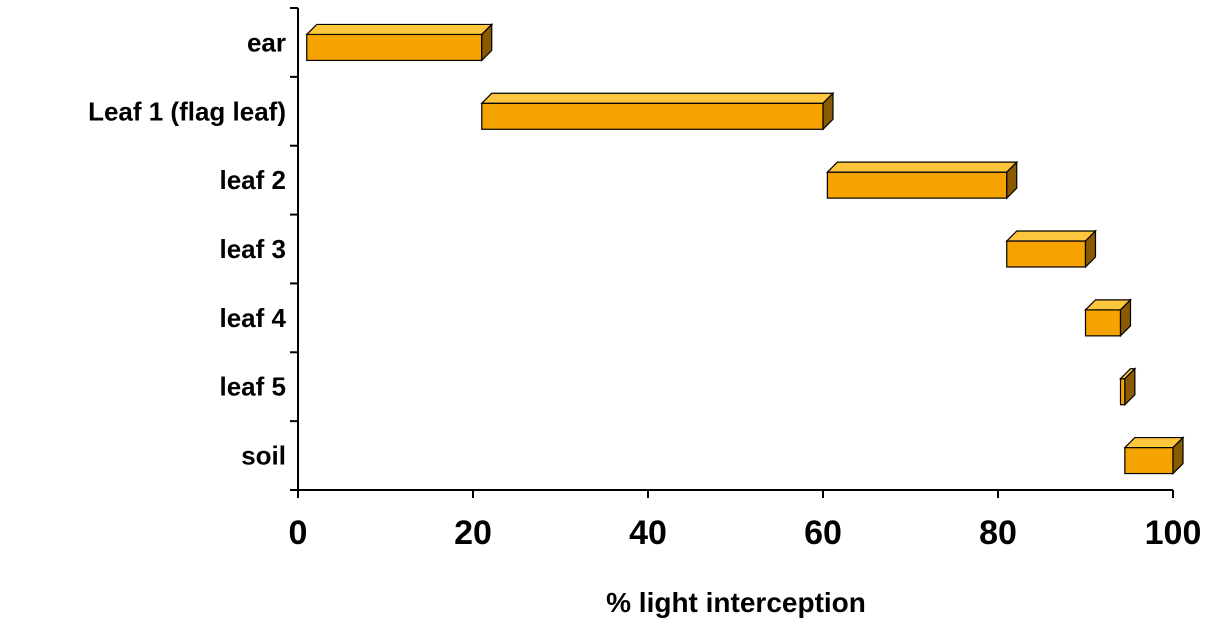 This screenshot has width=1211, height=618. I want to click on category-label: leaf 2, so click(253, 180).